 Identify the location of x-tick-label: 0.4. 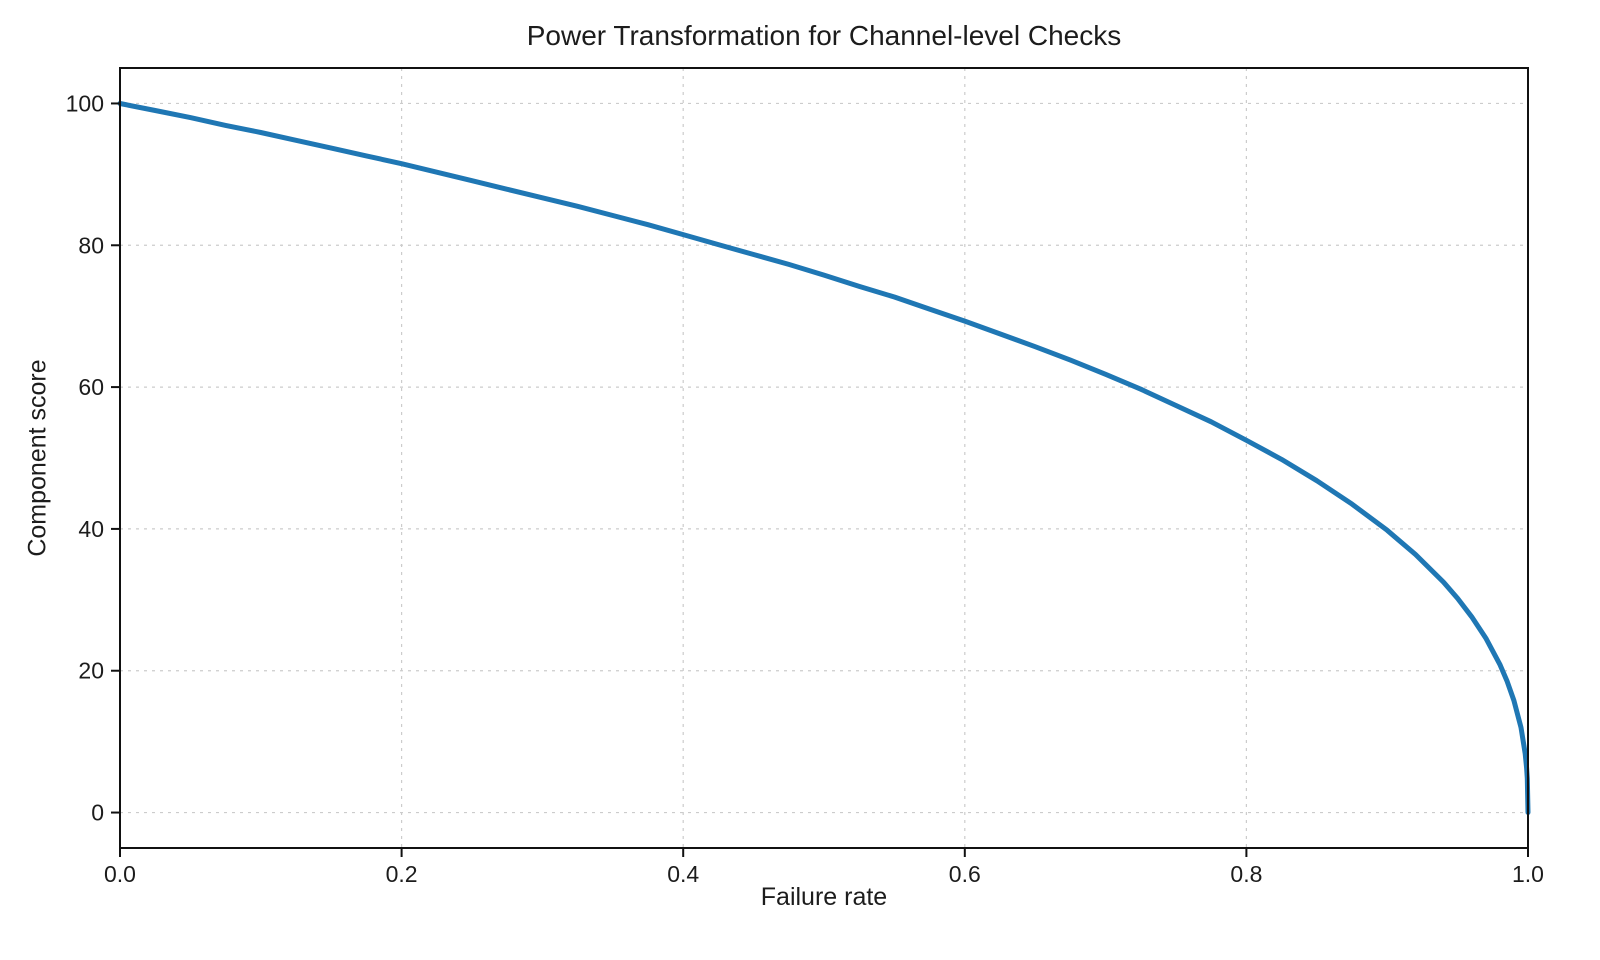
(683, 874).